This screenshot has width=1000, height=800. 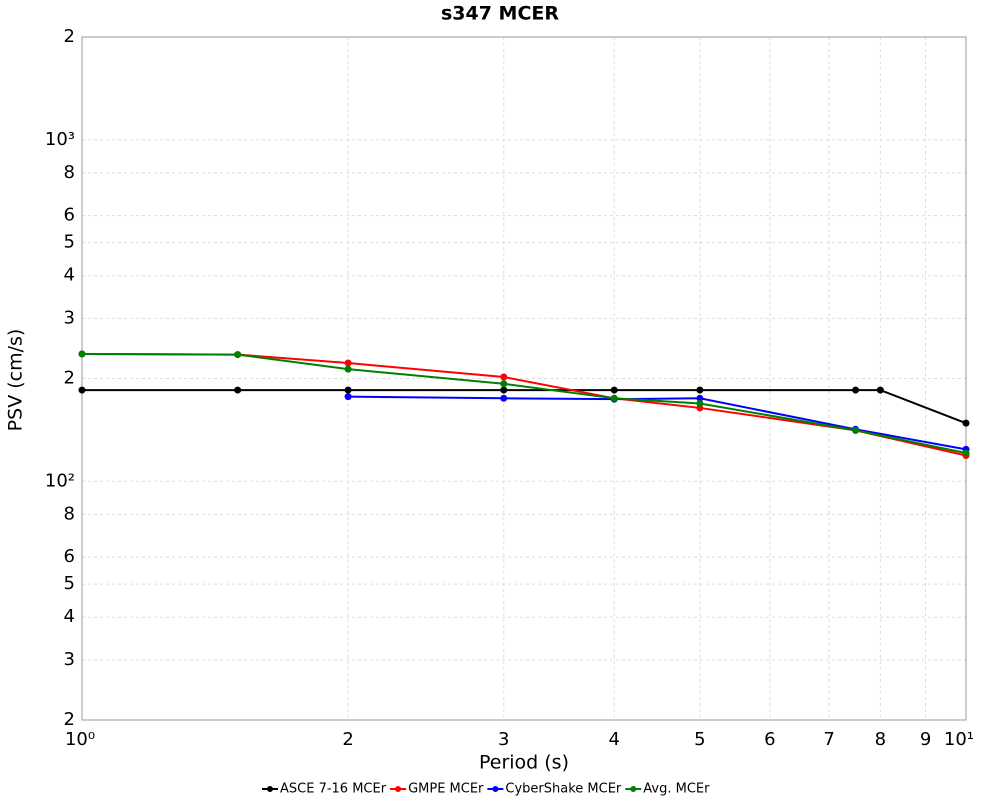 I want to click on y-axis-label: PSV (cm/s), so click(x=16, y=380).